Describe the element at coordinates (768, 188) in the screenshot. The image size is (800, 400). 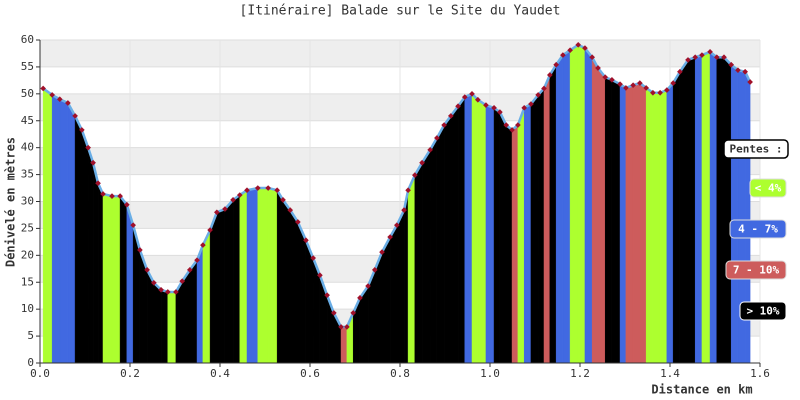
I see `legend-label: < 4%` at that location.